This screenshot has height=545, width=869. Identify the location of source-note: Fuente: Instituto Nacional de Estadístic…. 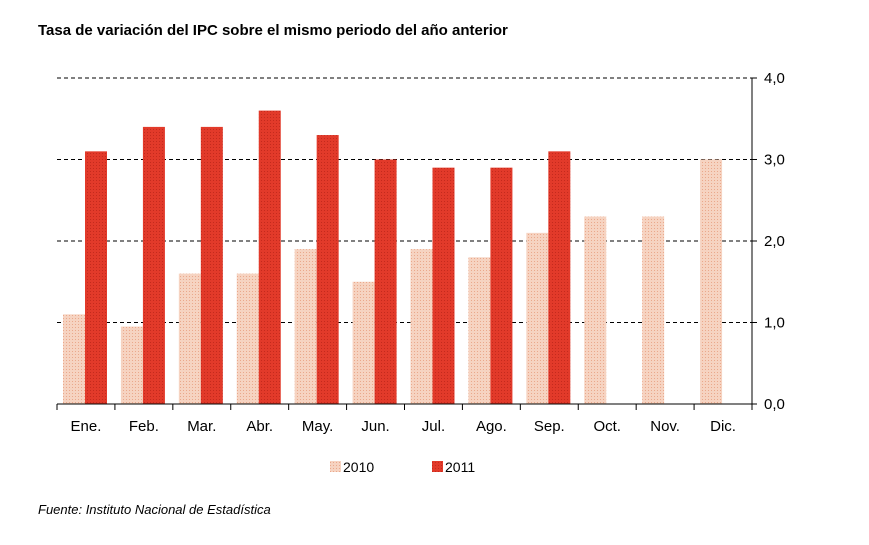
(154, 509).